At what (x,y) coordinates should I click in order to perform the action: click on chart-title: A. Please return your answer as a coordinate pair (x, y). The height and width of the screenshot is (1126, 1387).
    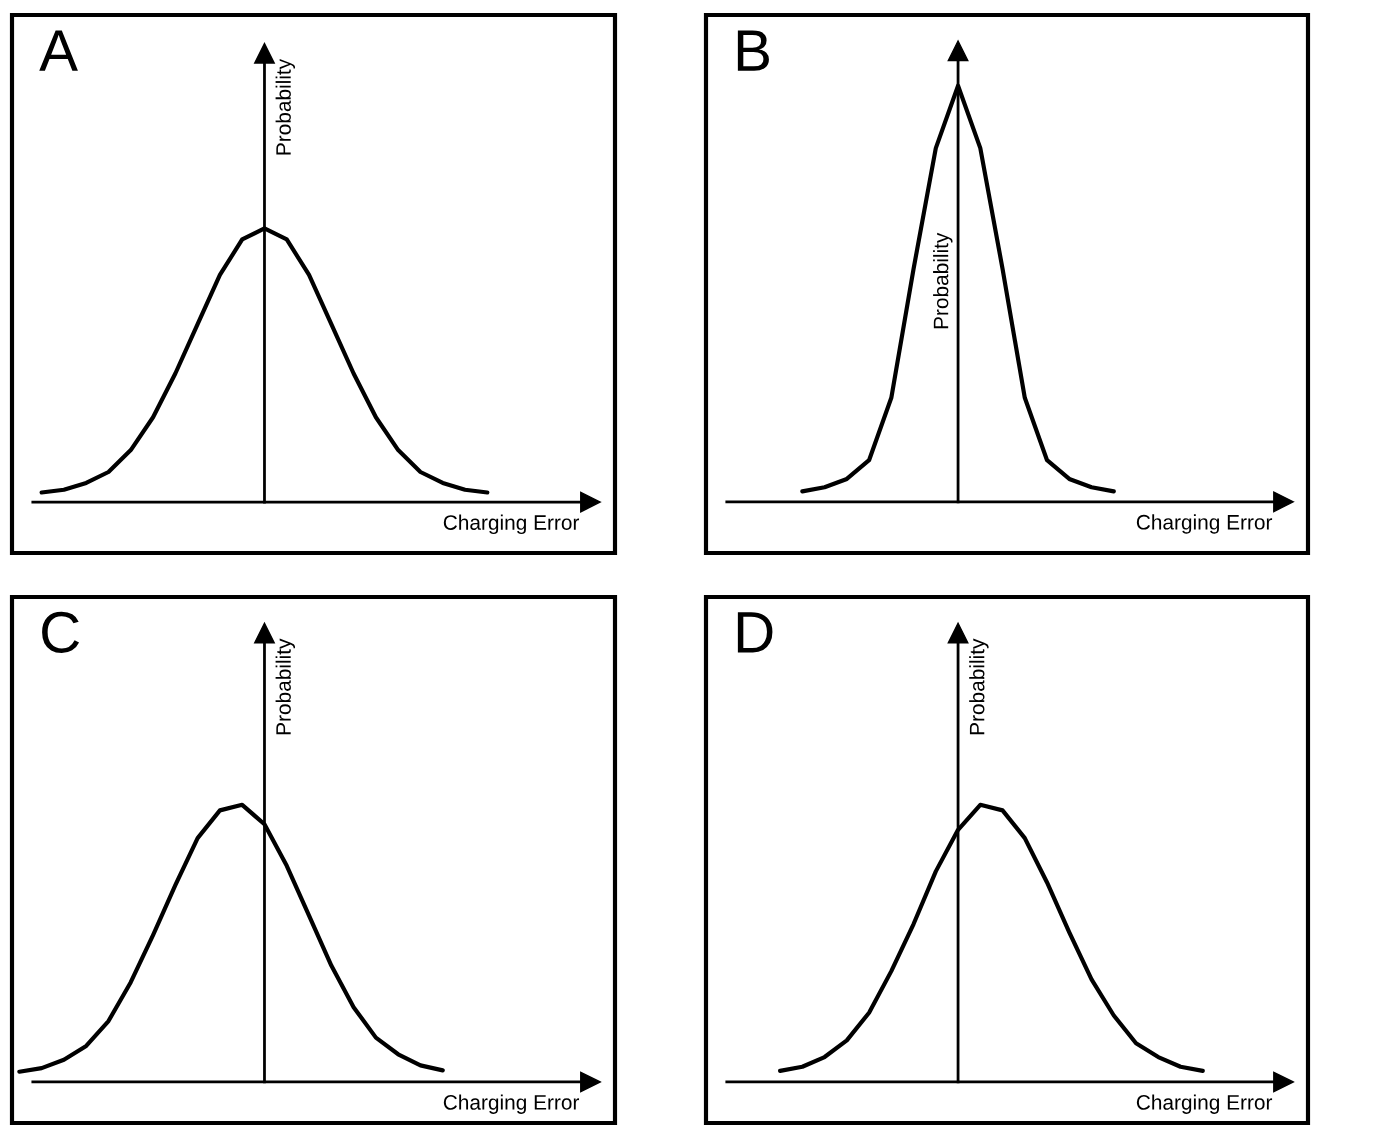
    Looking at the image, I should click on (58, 50).